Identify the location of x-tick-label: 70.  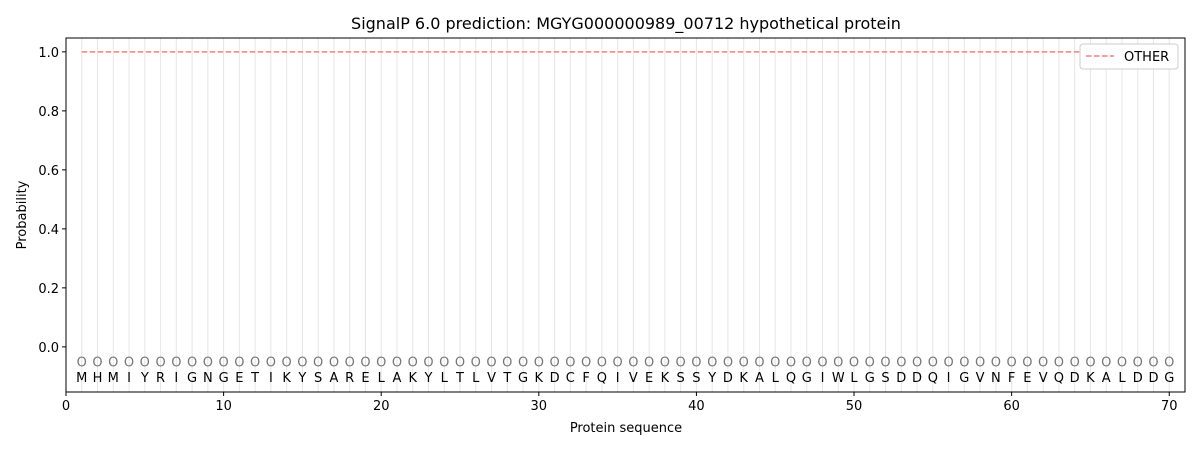
(1169, 406).